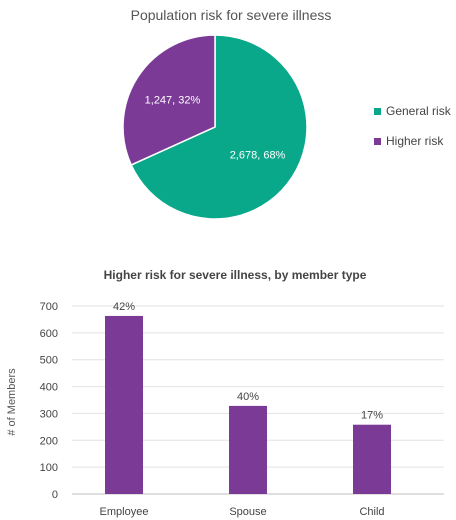  What do you see at coordinates (372, 416) in the screenshot?
I see `bar-data-label: 17%` at bounding box center [372, 416].